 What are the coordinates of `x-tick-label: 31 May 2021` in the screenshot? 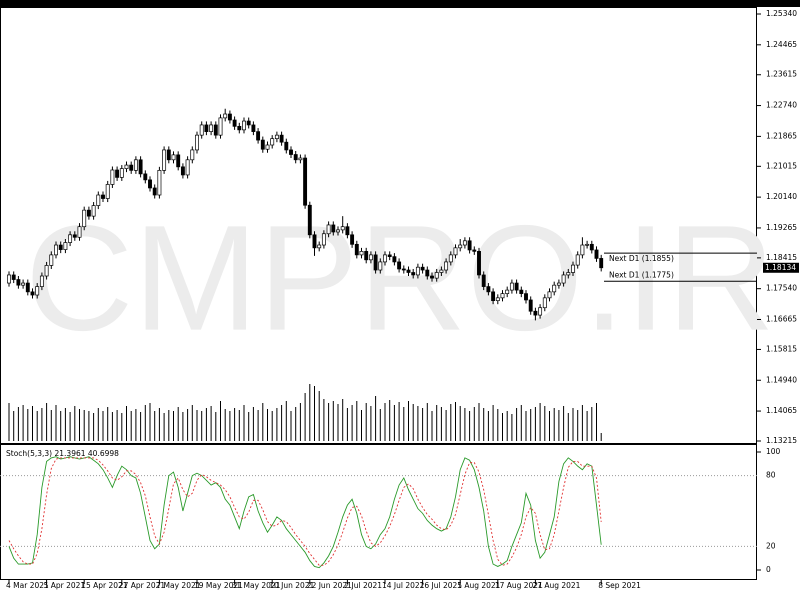 It's located at (256, 585).